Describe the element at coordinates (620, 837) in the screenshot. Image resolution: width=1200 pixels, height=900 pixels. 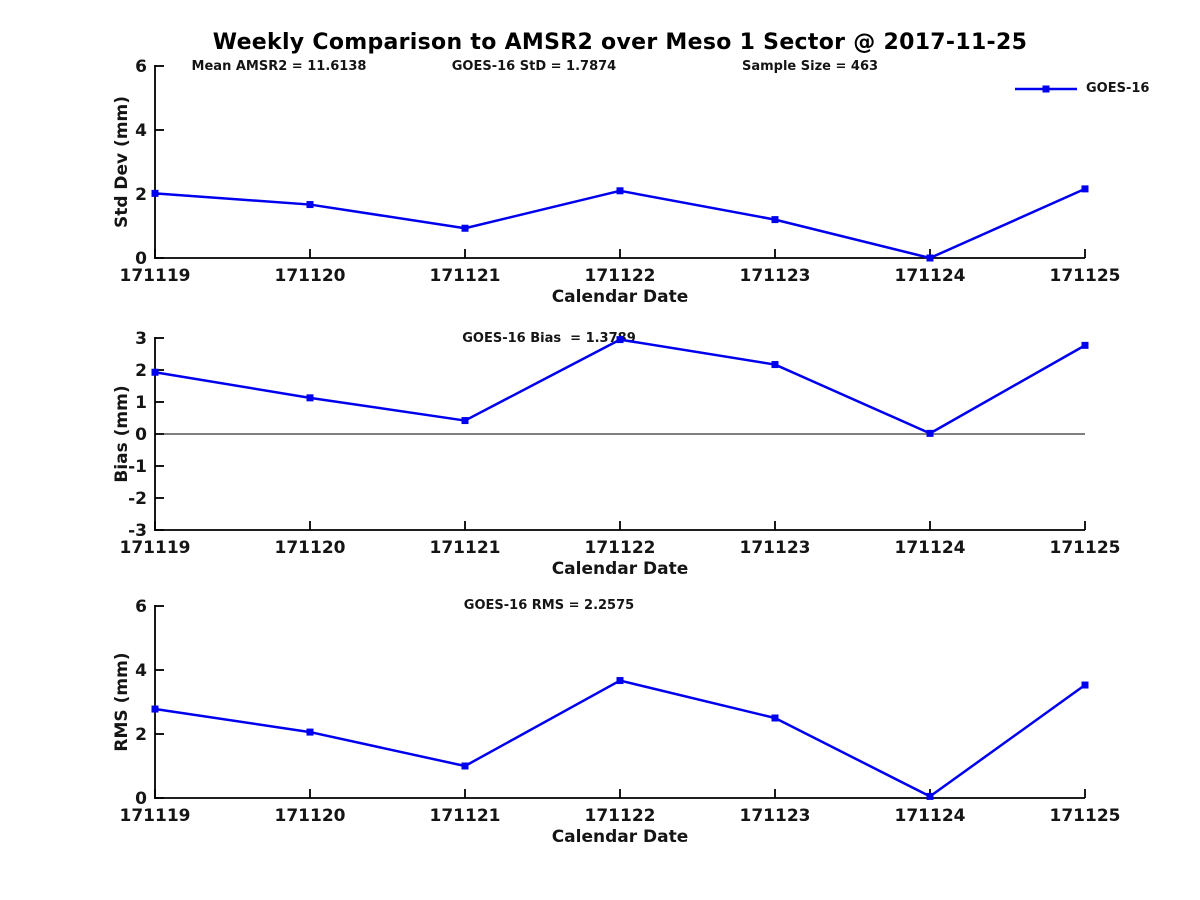
I see `x-axis-label-3: Calendar Date` at that location.